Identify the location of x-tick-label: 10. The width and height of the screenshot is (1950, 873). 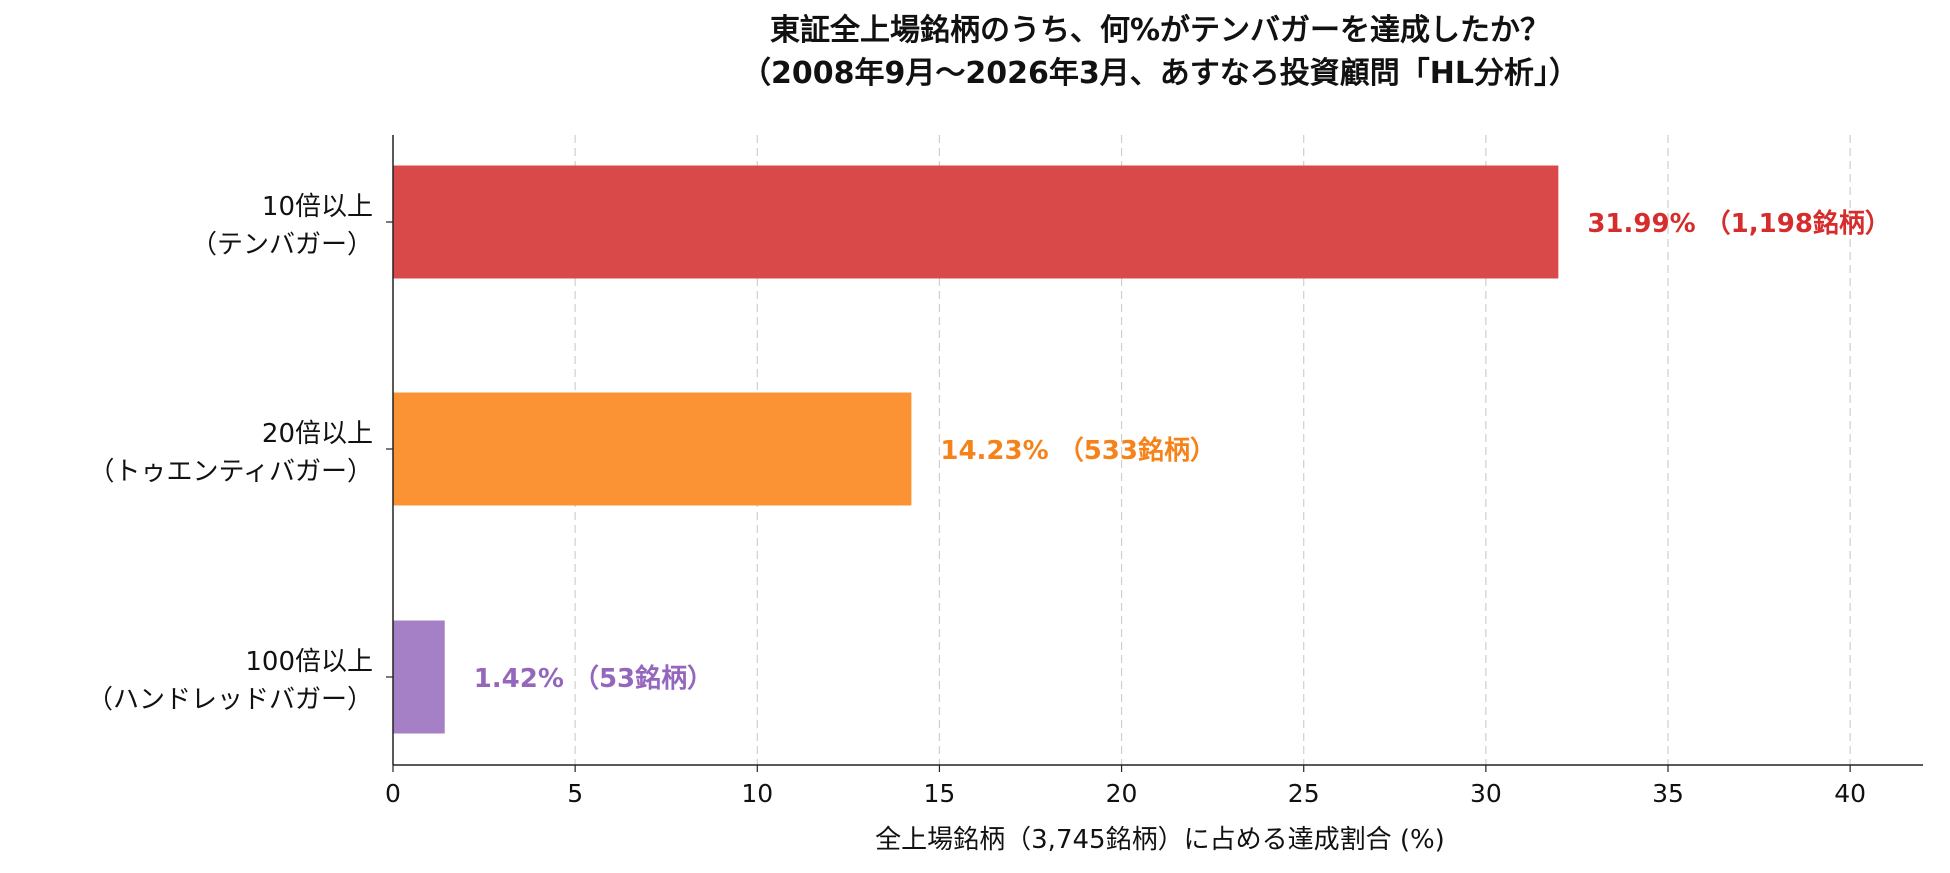
(757, 793).